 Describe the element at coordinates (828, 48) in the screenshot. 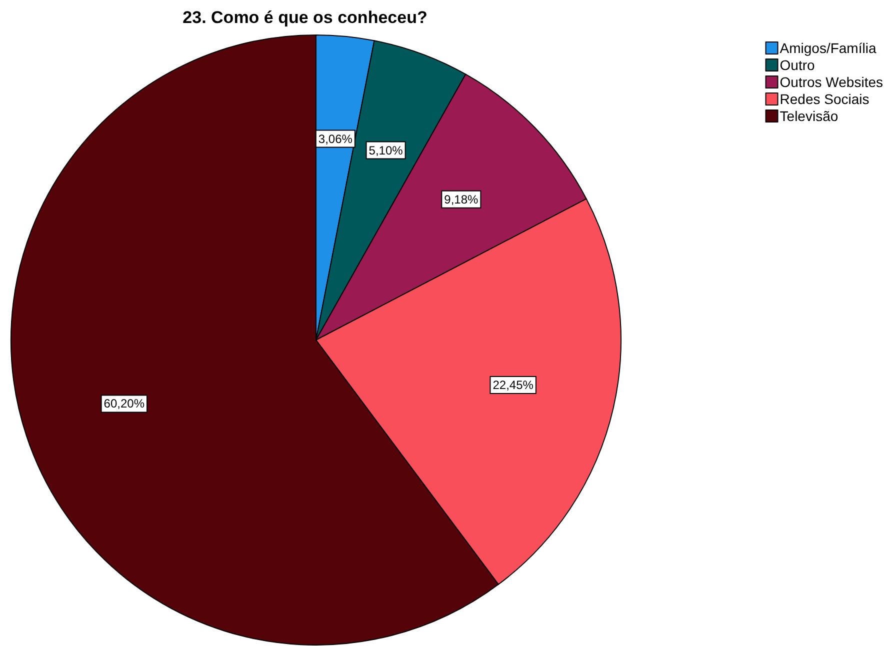

I see `legend-label: Amigos/Família` at that location.